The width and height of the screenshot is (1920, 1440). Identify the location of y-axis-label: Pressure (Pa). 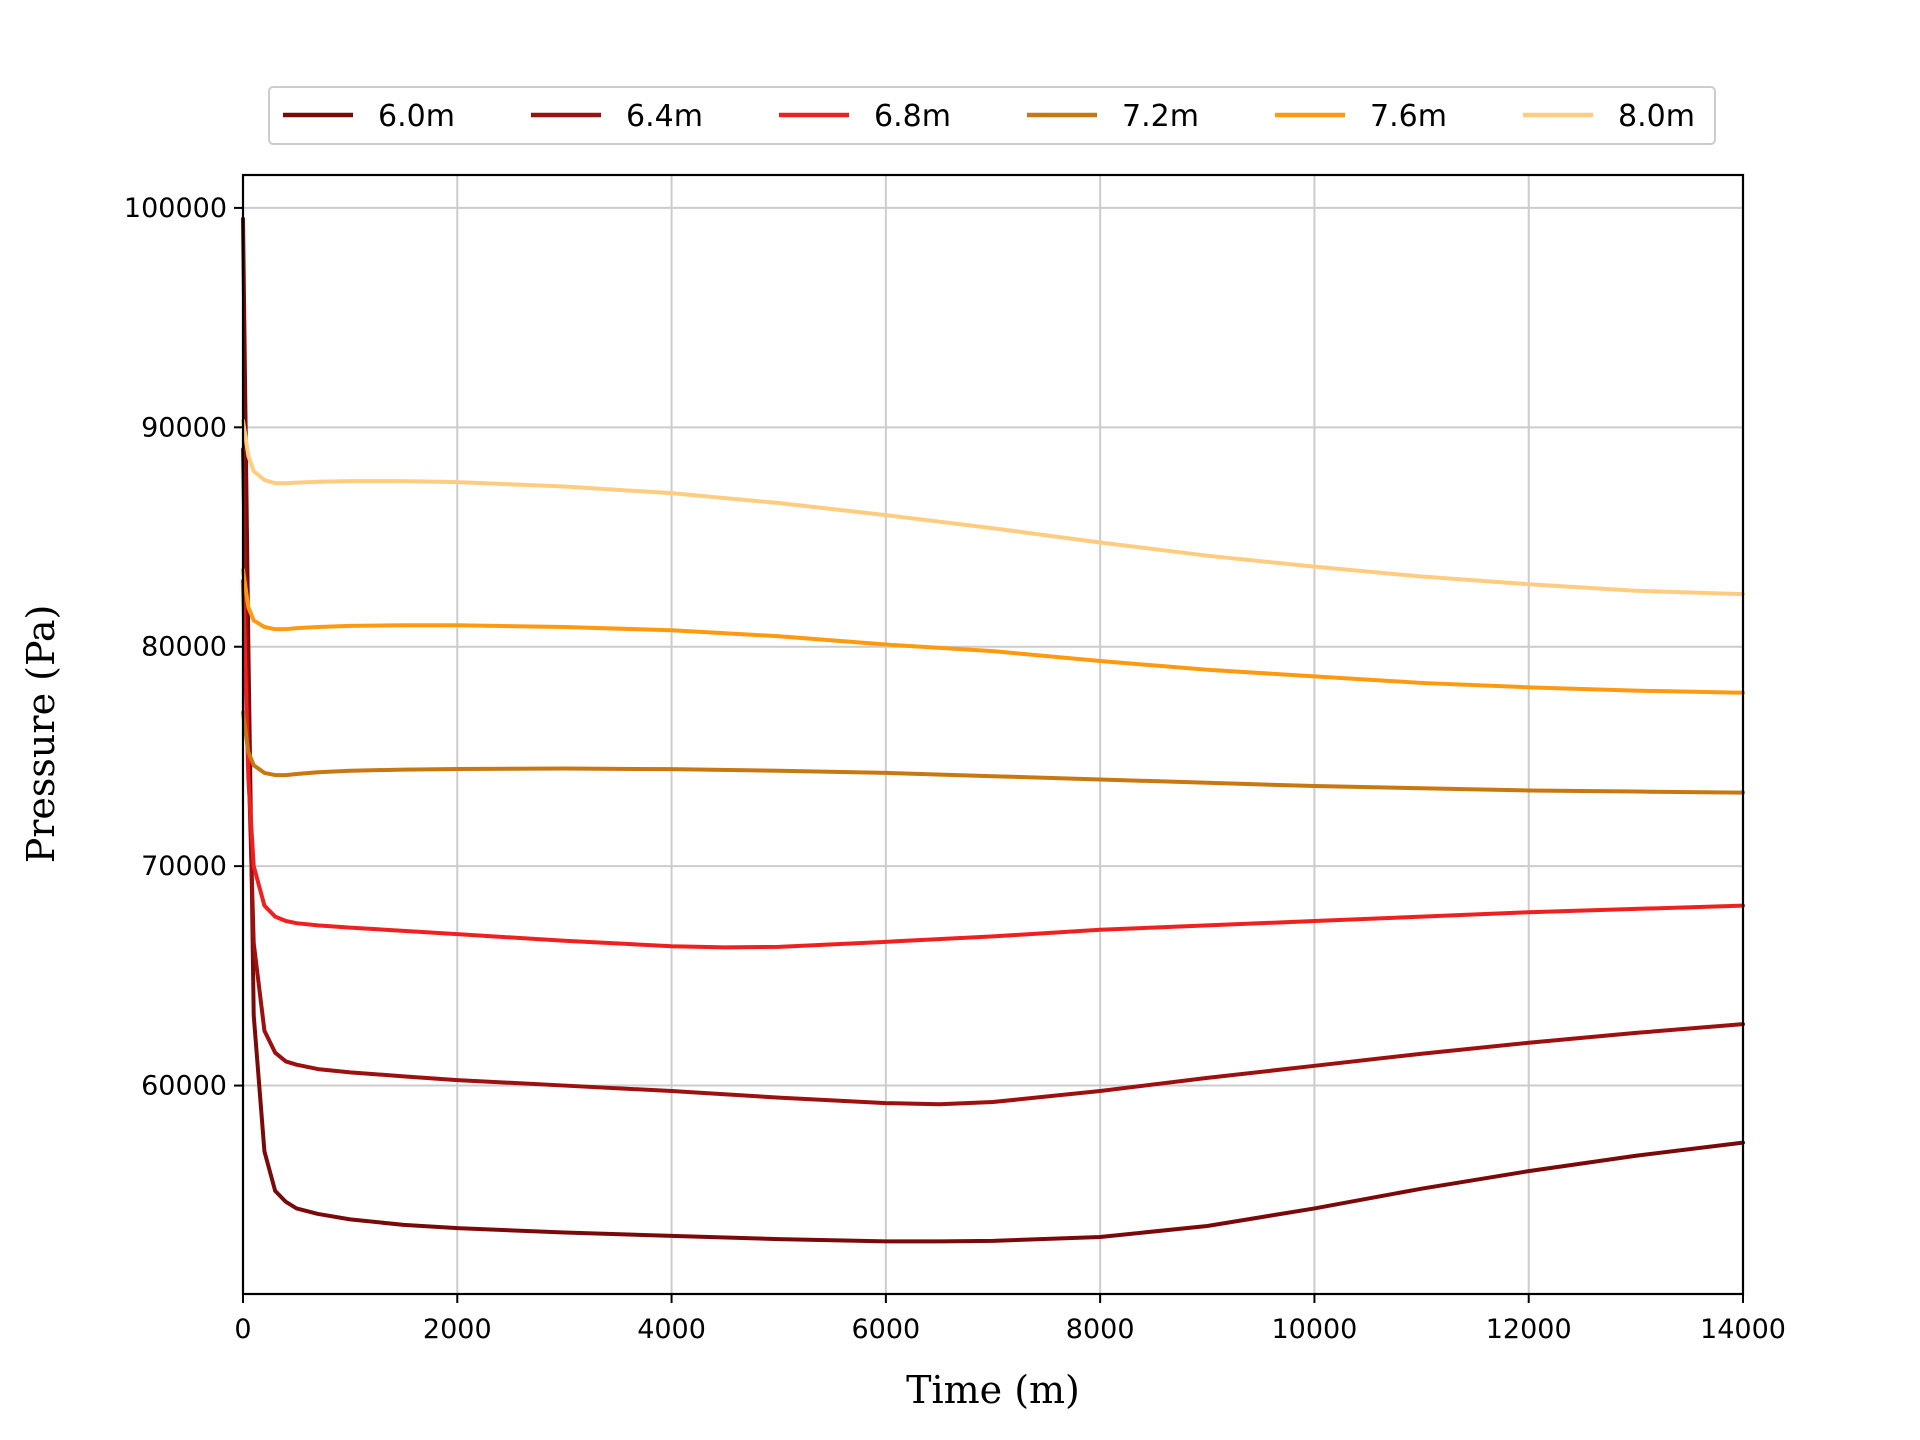
(41, 734).